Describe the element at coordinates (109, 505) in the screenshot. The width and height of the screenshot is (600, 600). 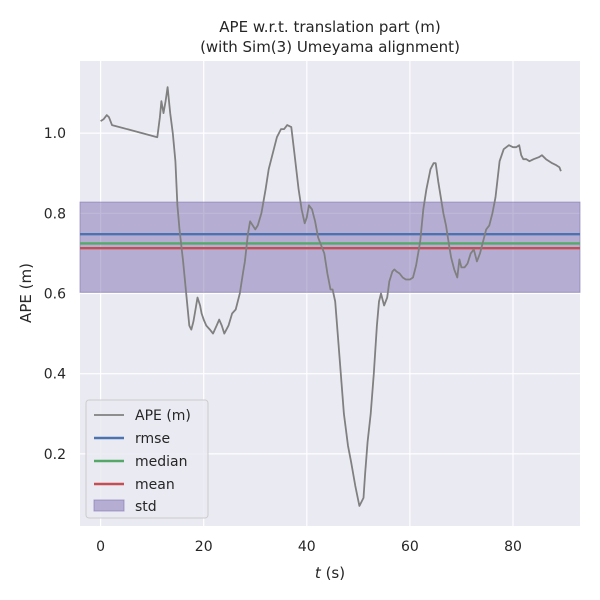
I see `legend-swatch-std` at that location.